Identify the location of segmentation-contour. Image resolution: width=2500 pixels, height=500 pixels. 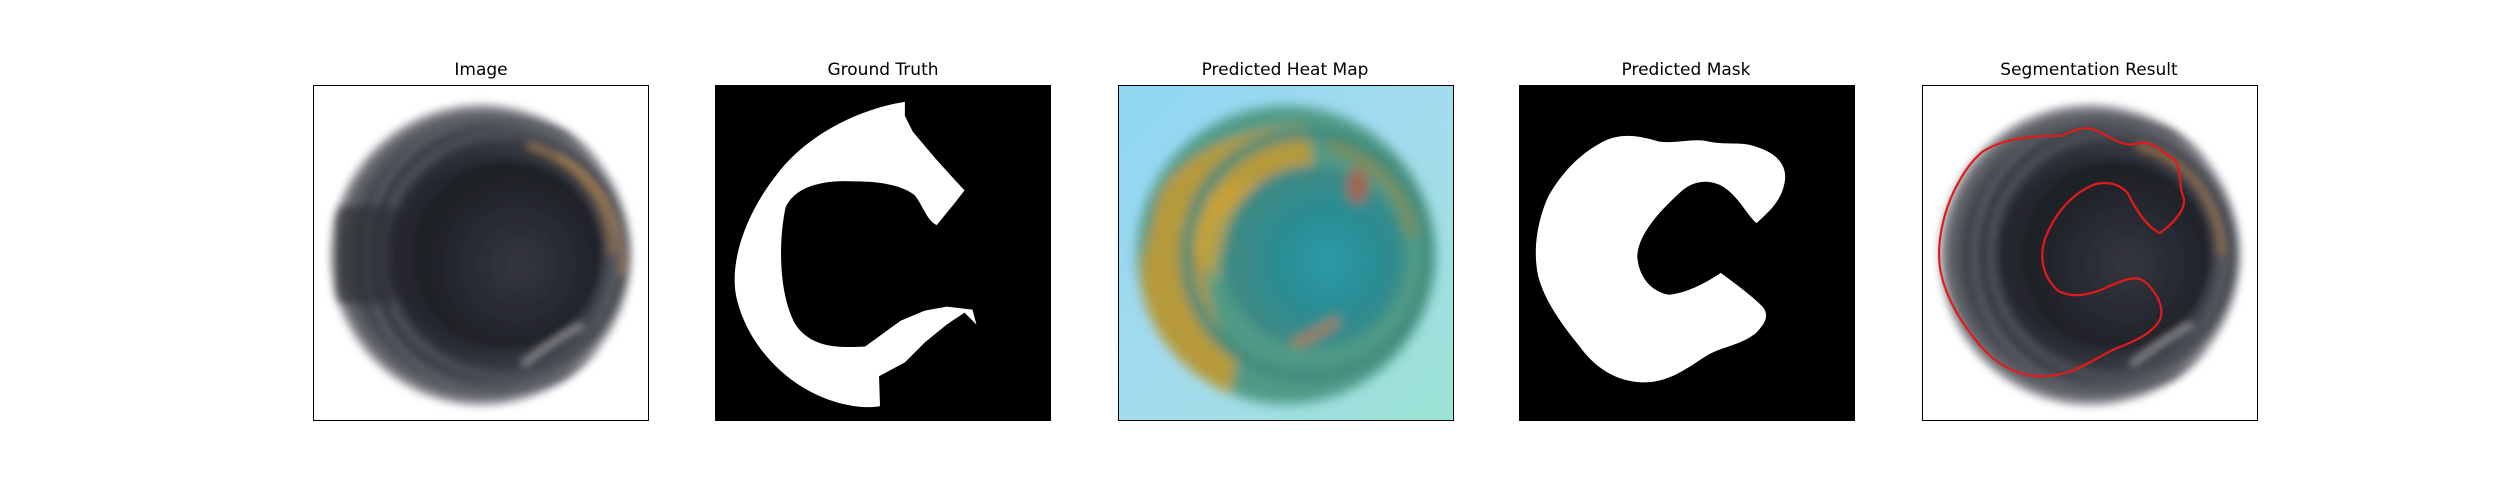
(2062, 252).